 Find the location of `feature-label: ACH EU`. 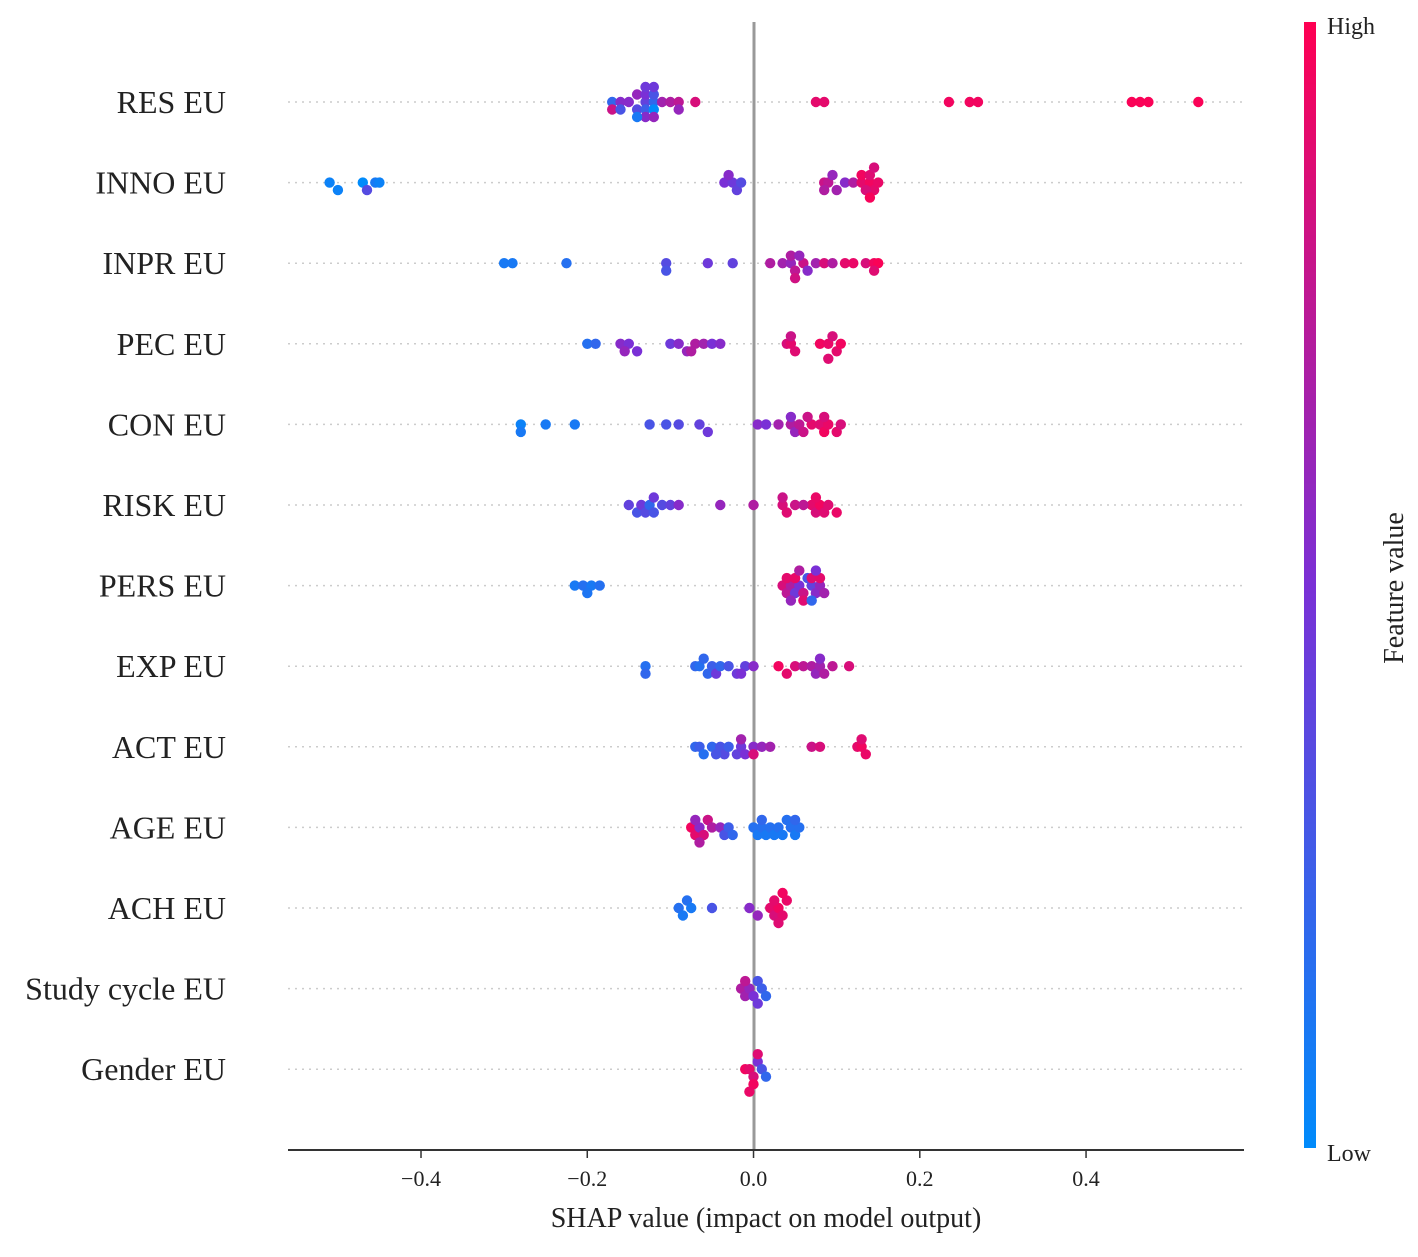

feature-label: ACH EU is located at coordinates (167, 908).